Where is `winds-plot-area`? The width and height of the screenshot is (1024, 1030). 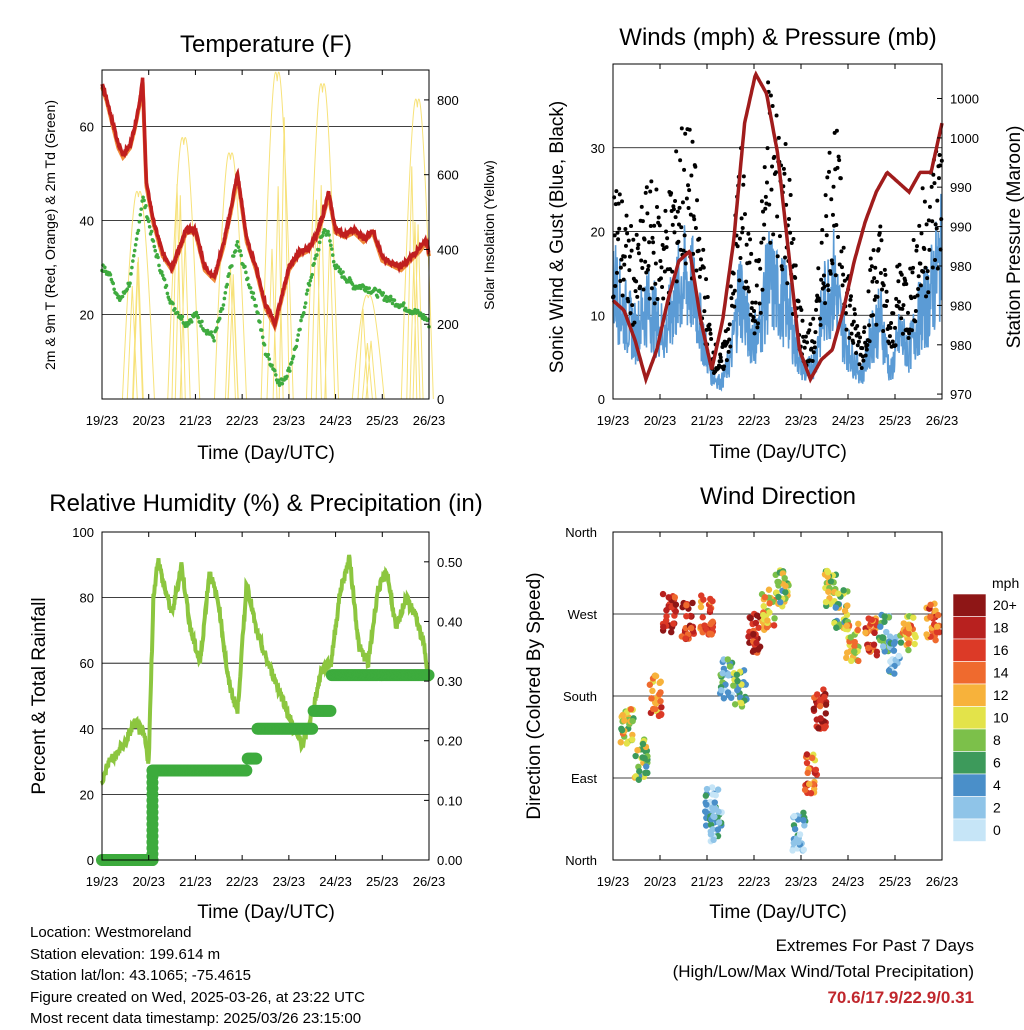
winds-plot-area is located at coordinates (777, 235).